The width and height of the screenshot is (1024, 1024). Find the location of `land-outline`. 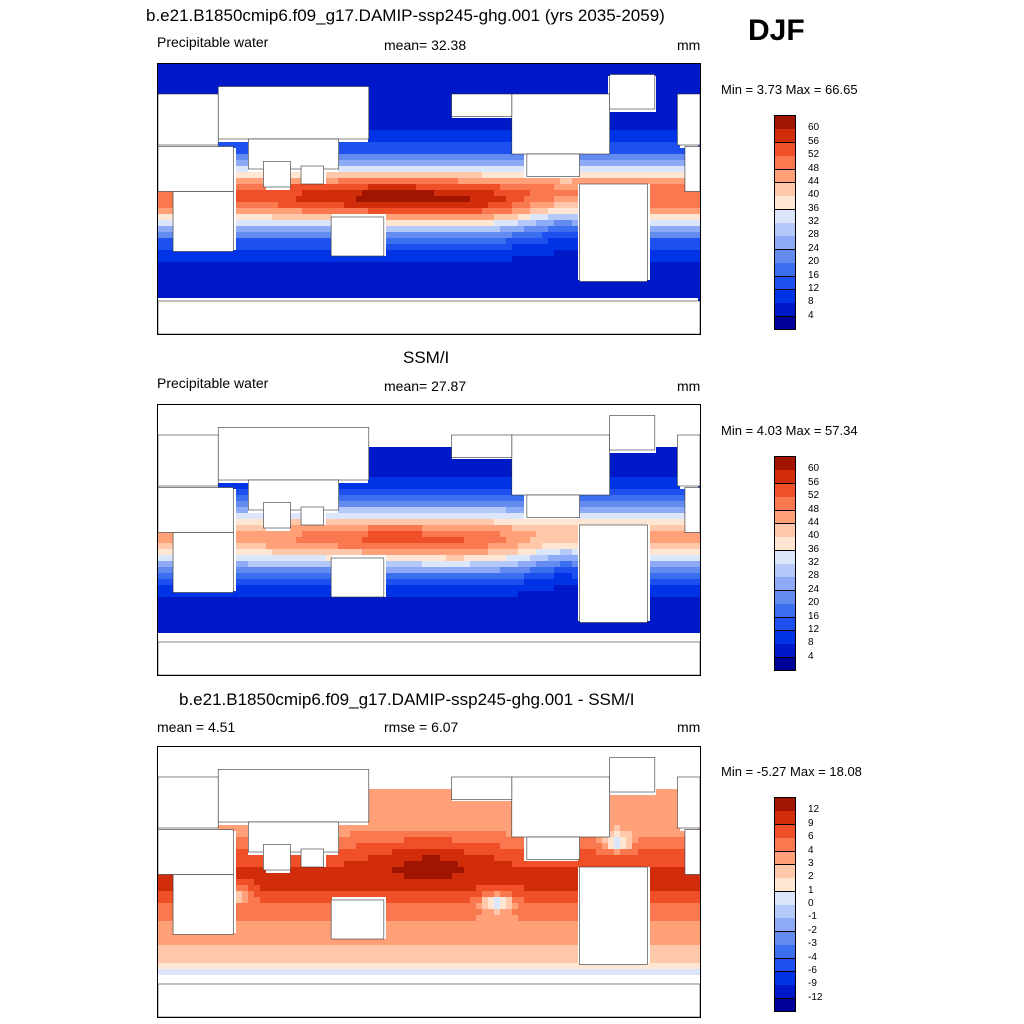

land-outline is located at coordinates (692, 510).